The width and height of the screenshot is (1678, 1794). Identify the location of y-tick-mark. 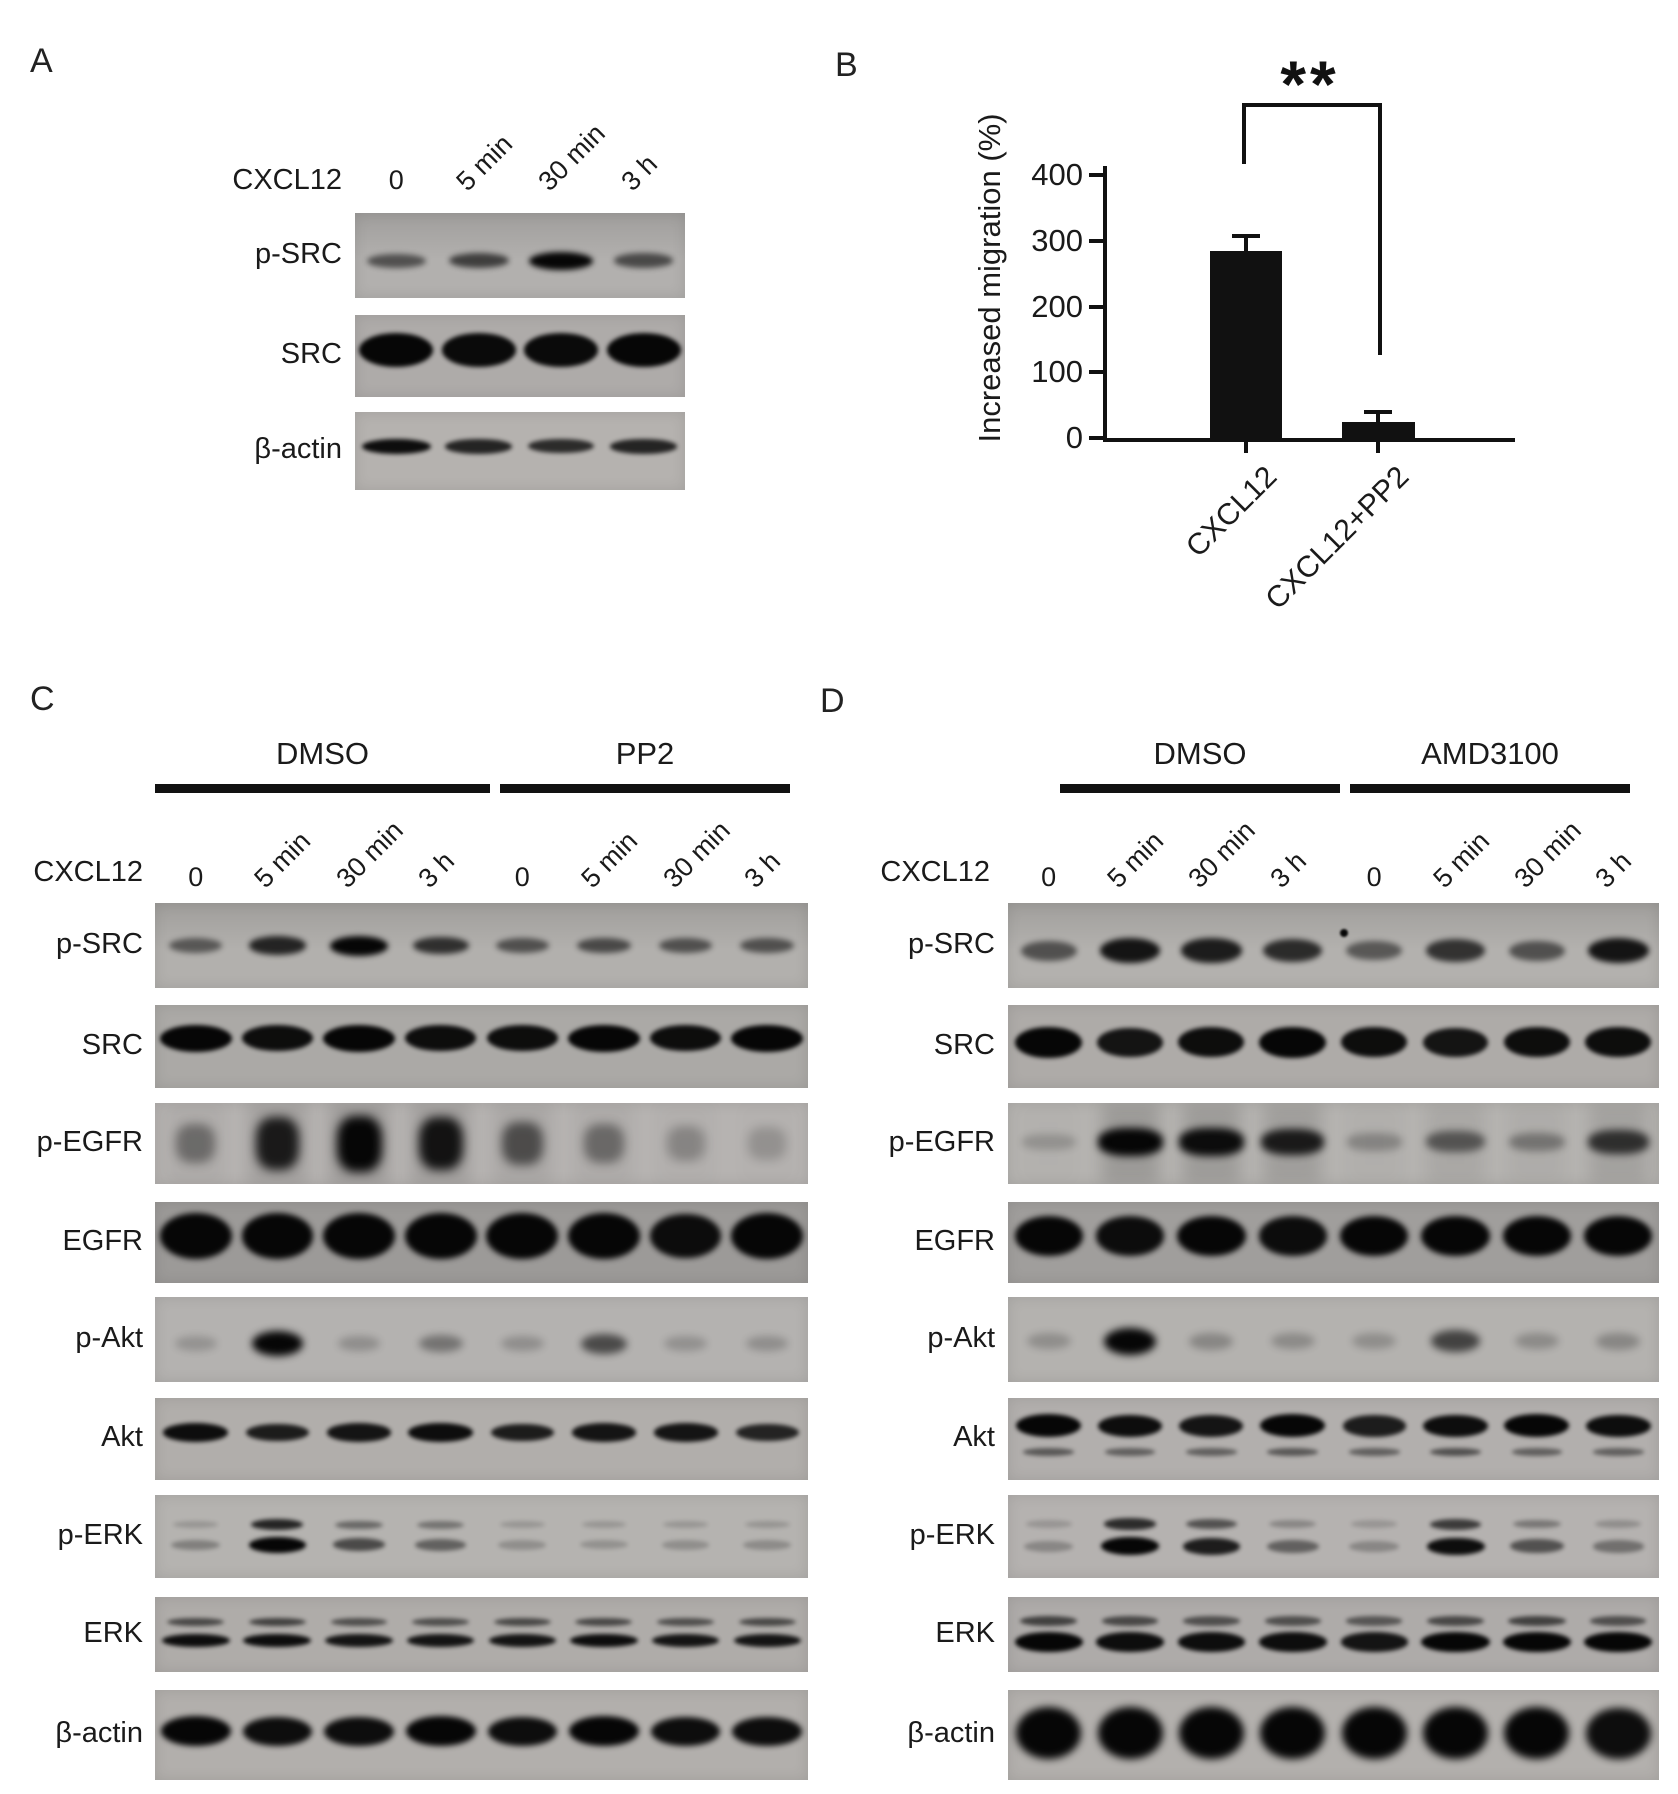
(1096, 175).